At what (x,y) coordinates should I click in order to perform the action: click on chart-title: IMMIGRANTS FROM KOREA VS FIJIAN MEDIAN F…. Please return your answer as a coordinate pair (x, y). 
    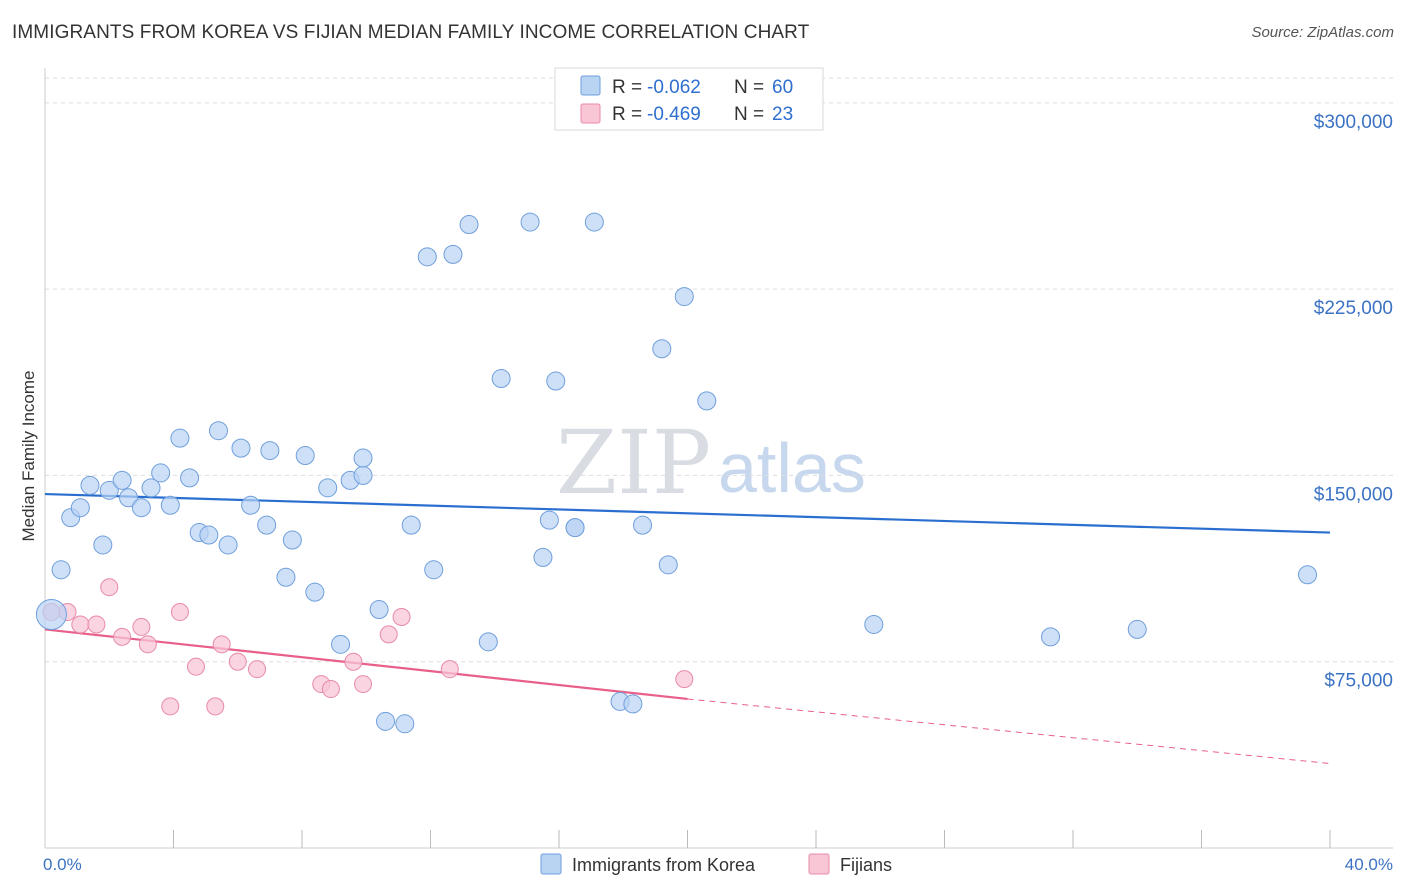
    Looking at the image, I should click on (411, 32).